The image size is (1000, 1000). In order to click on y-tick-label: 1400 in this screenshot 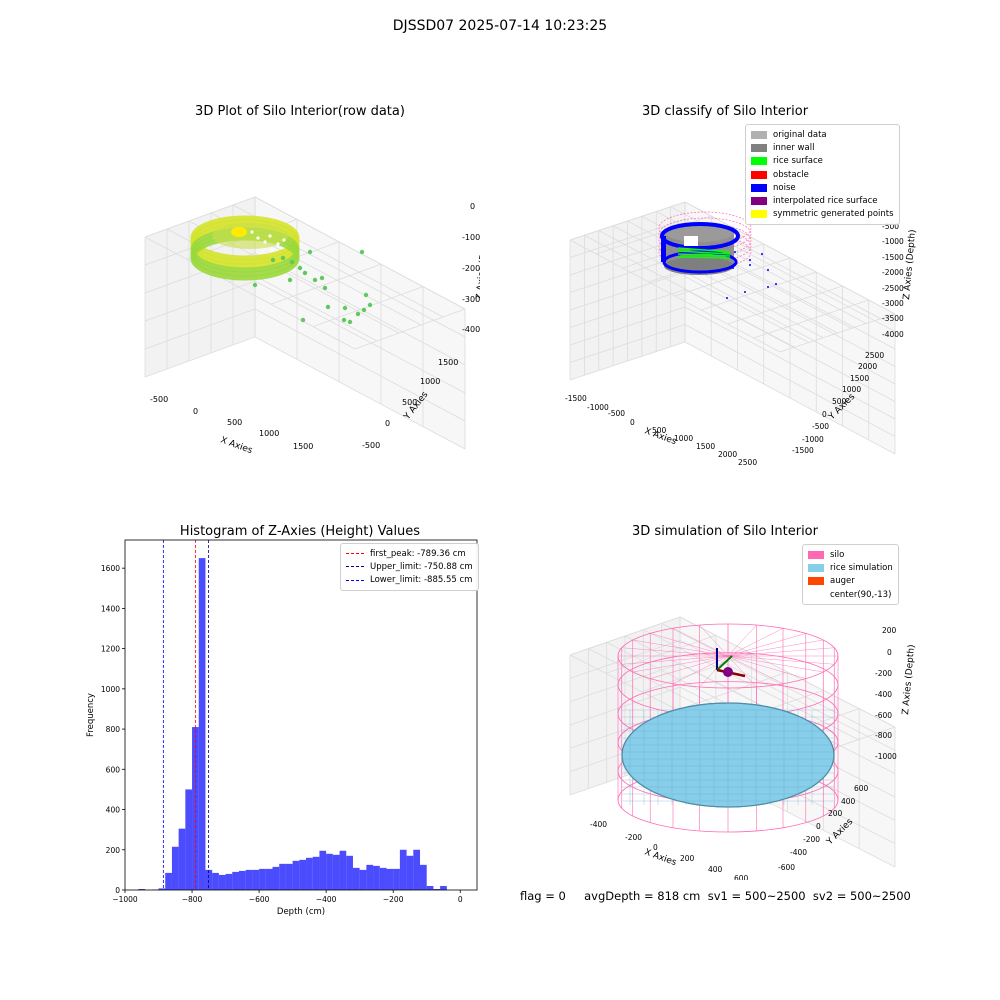, I will do `click(110, 608)`.